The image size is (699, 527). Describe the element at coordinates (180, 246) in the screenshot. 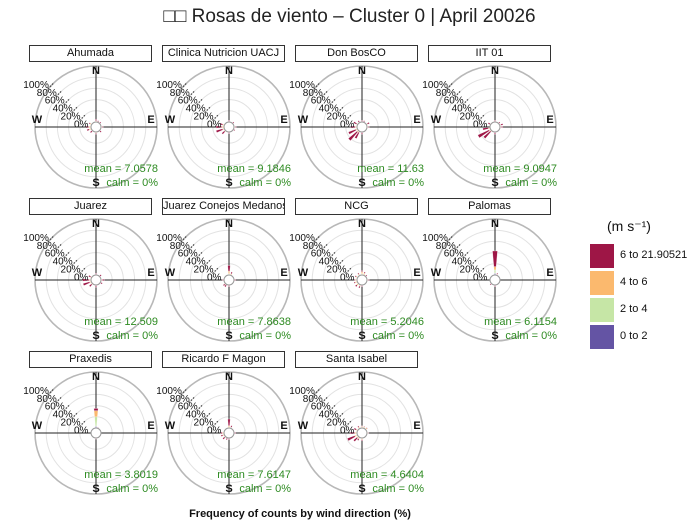

I see `radial-tick-label: 80%` at that location.